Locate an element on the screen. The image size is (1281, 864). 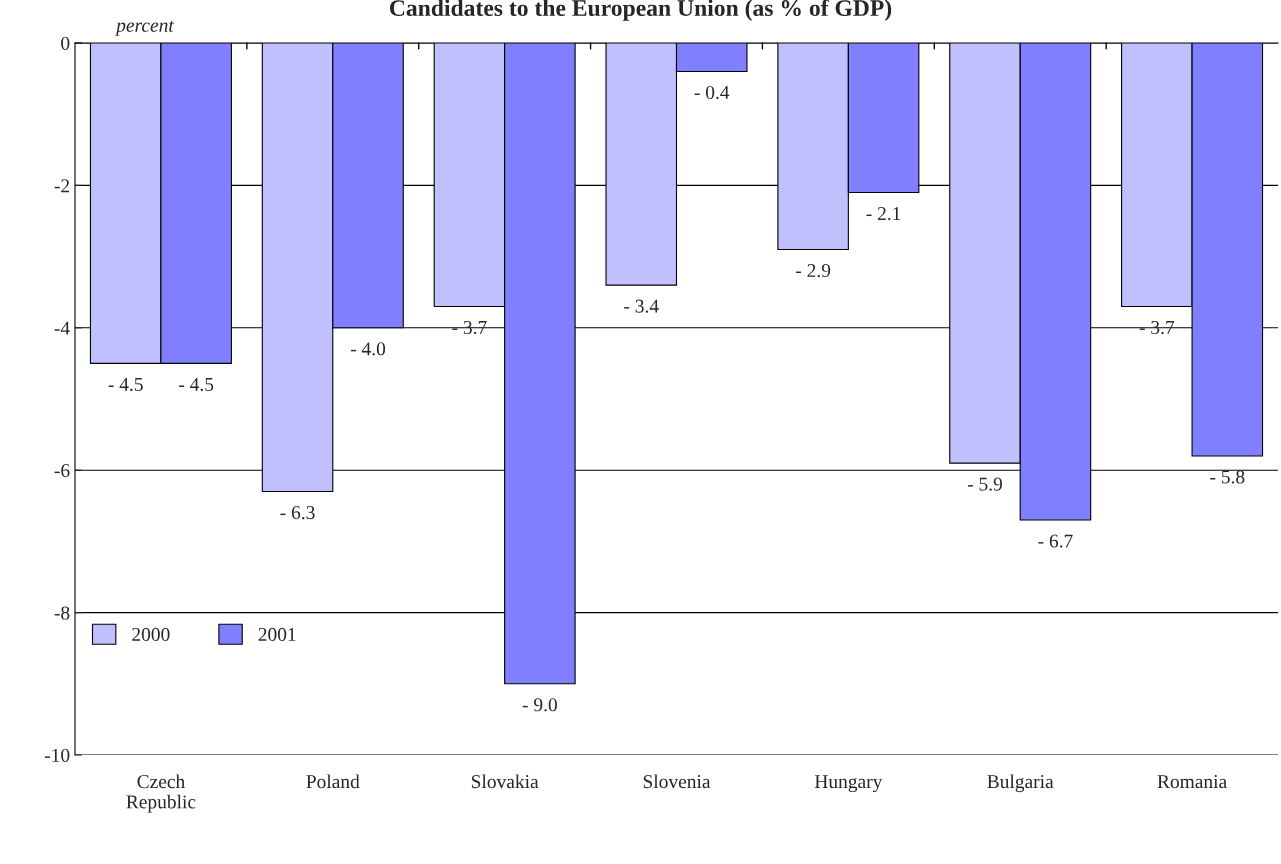
y-tick-label: -2 is located at coordinates (62, 186).